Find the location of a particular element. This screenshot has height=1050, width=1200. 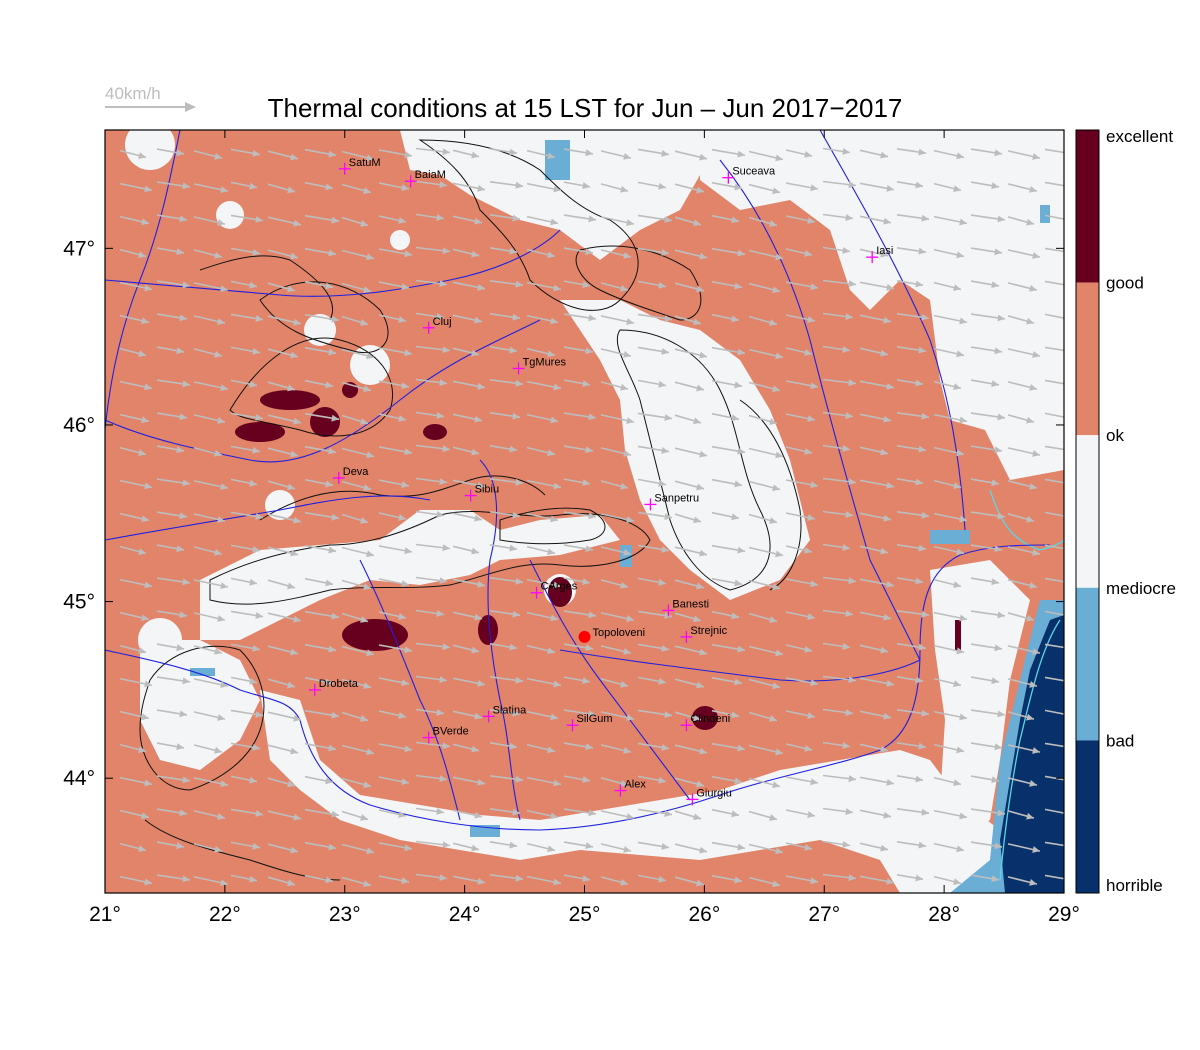

city-marker: SatuM is located at coordinates (359, 166).